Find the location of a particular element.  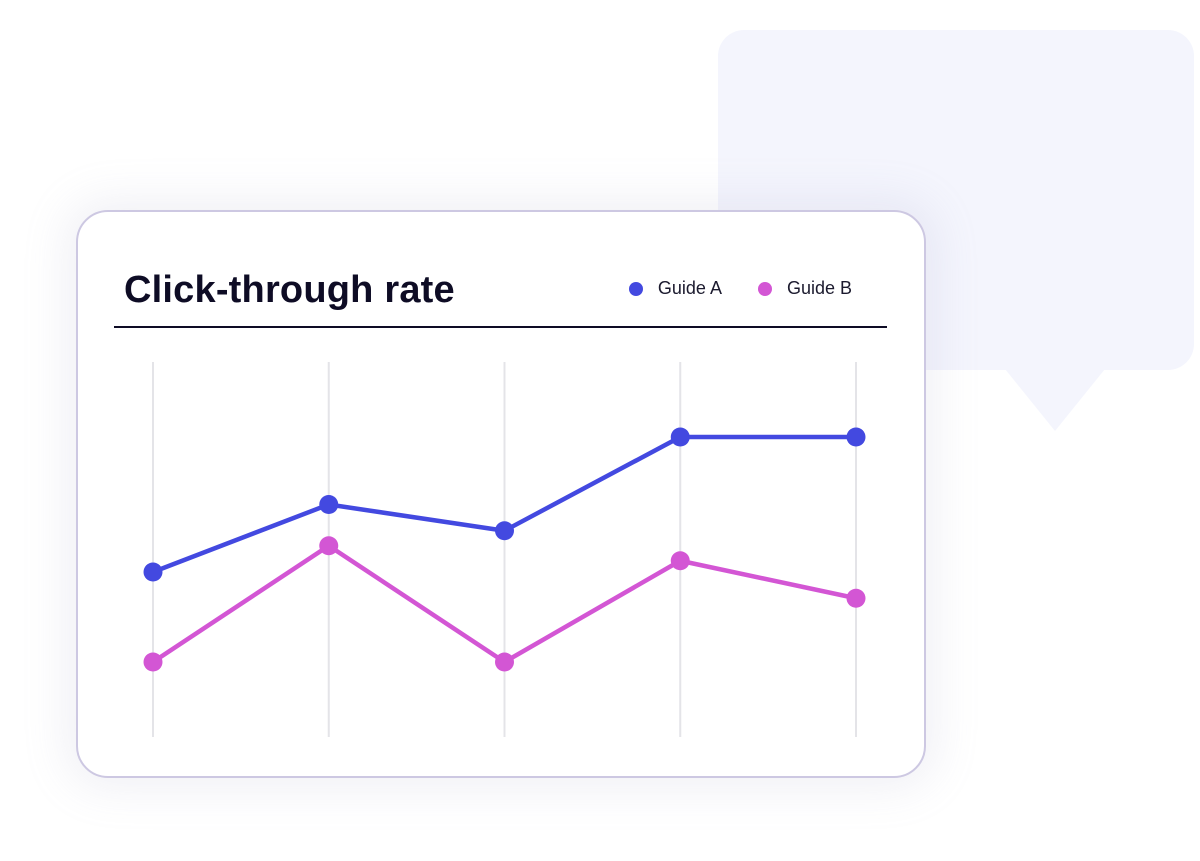

chart-title: Click-through rate is located at coordinates (289, 290).